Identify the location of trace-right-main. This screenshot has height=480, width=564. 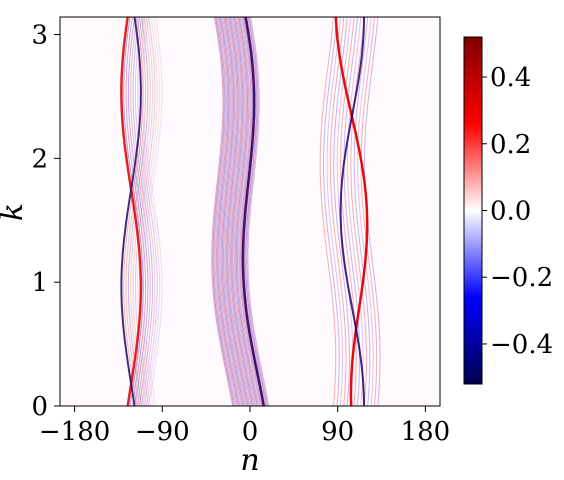
(352, 211).